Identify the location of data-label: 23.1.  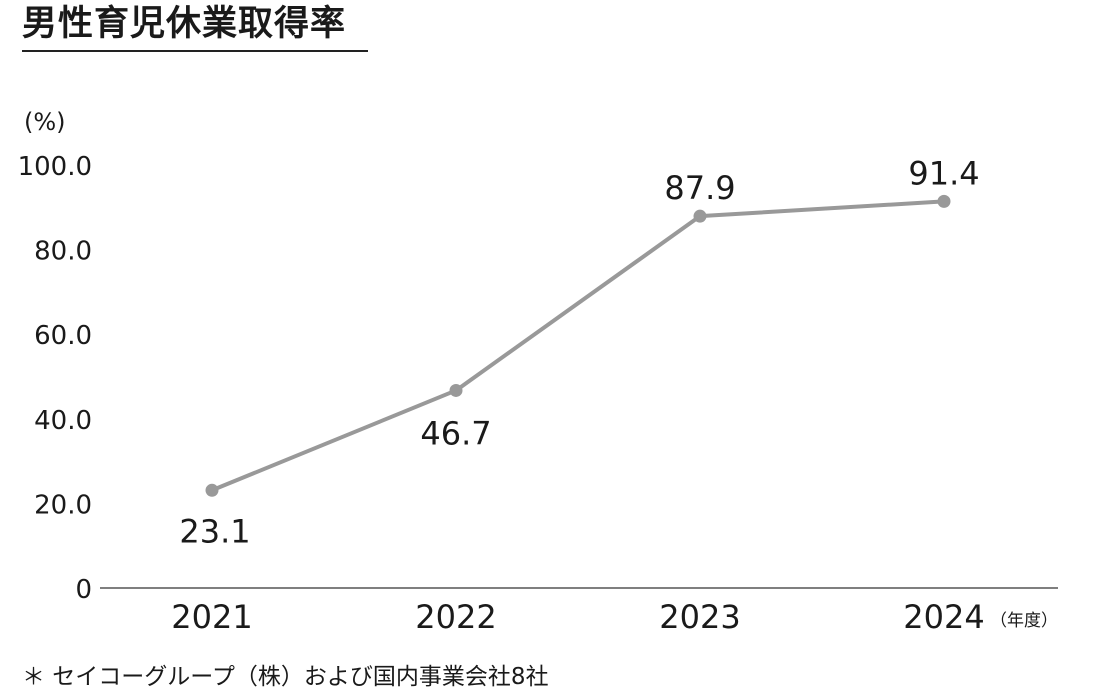
(214, 531).